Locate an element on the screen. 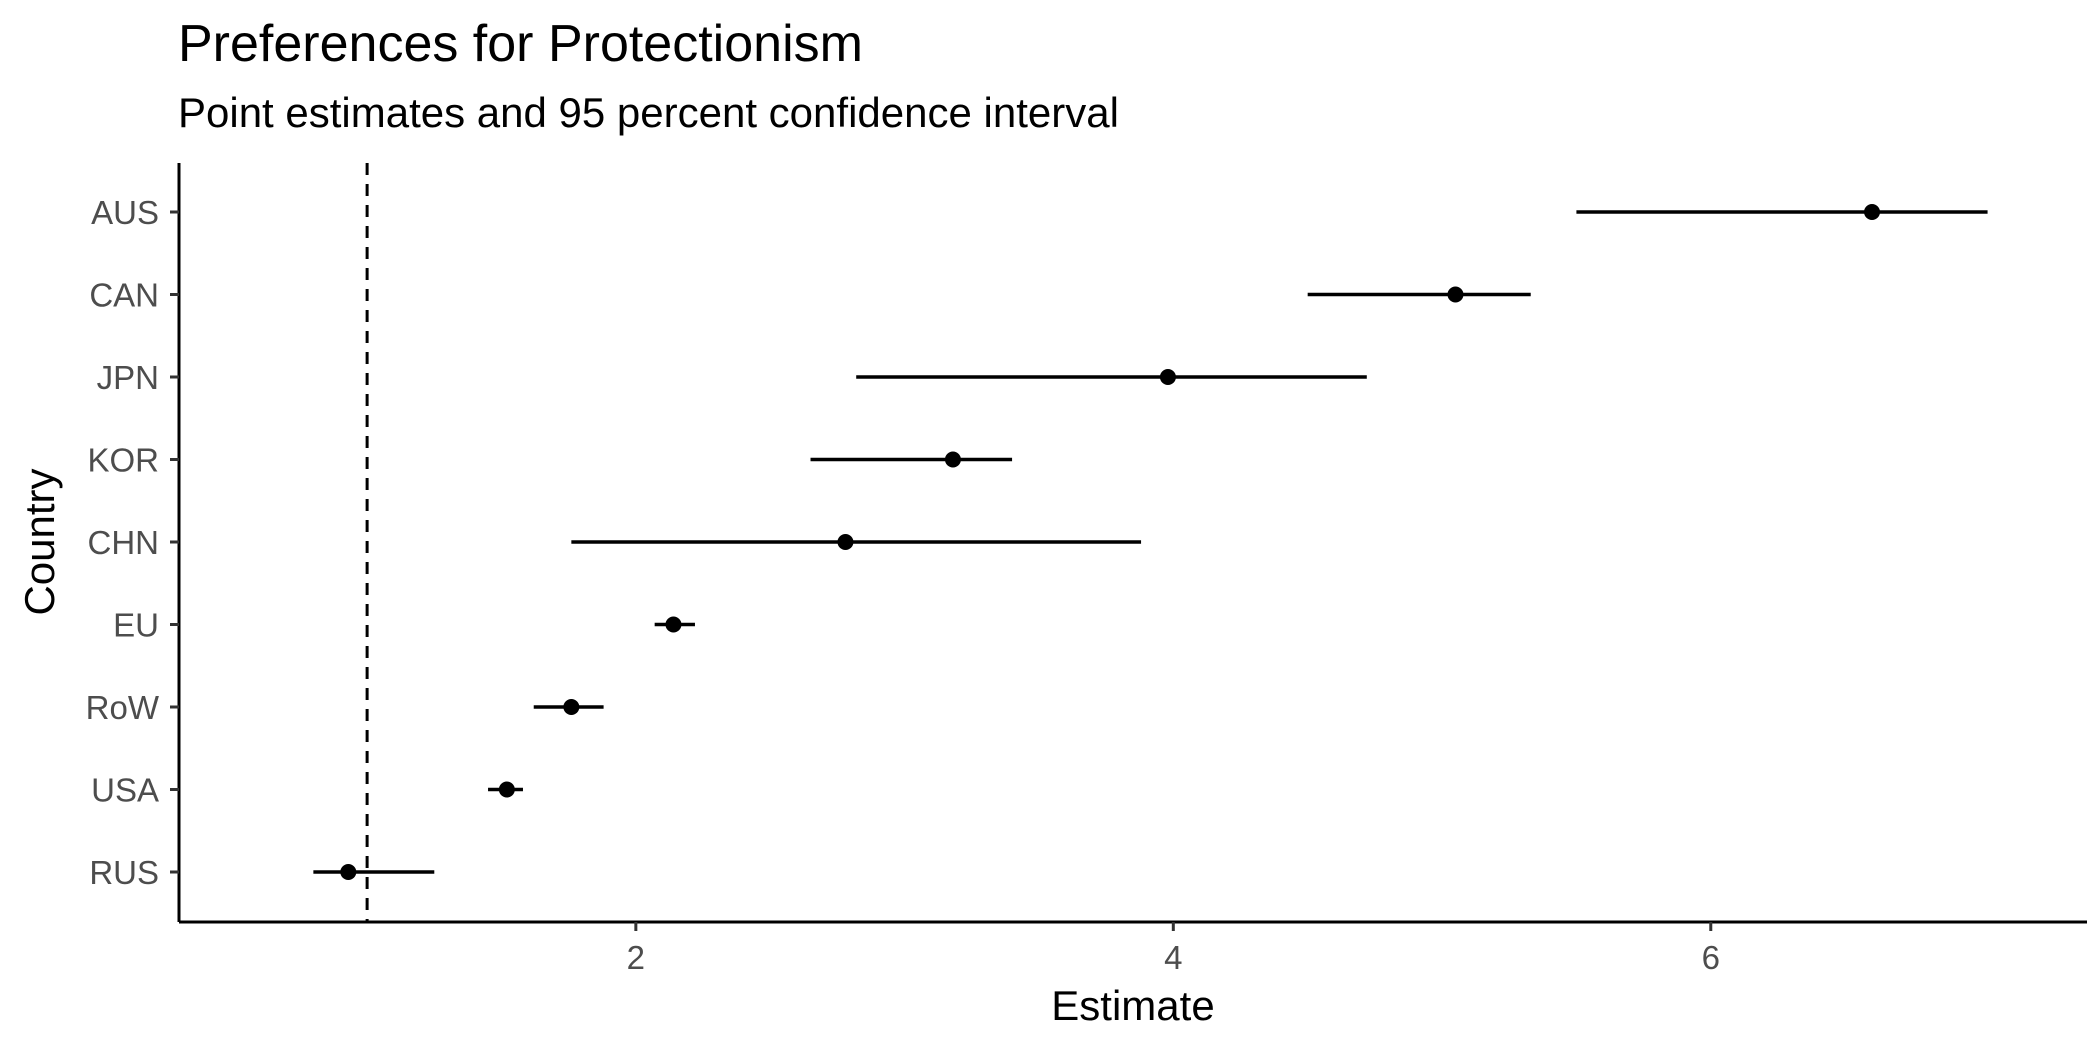 This screenshot has width=2100, height=1050. y-tick-label-rus: RUS is located at coordinates (124, 872).